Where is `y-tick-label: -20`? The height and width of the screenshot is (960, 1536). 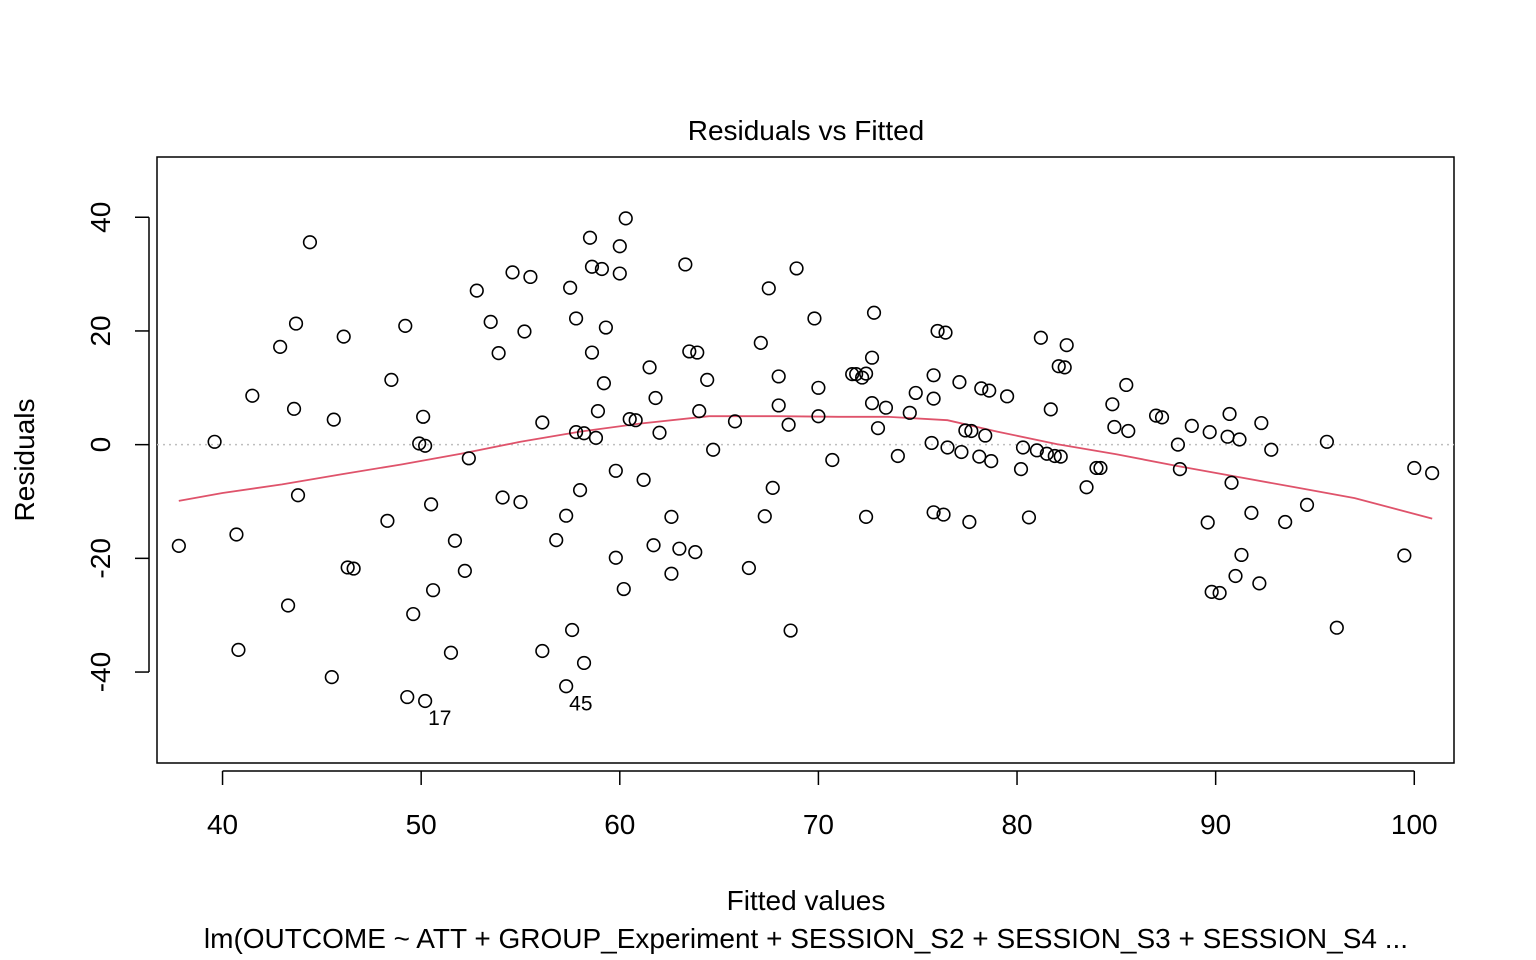 y-tick-label: -20 is located at coordinates (100, 558).